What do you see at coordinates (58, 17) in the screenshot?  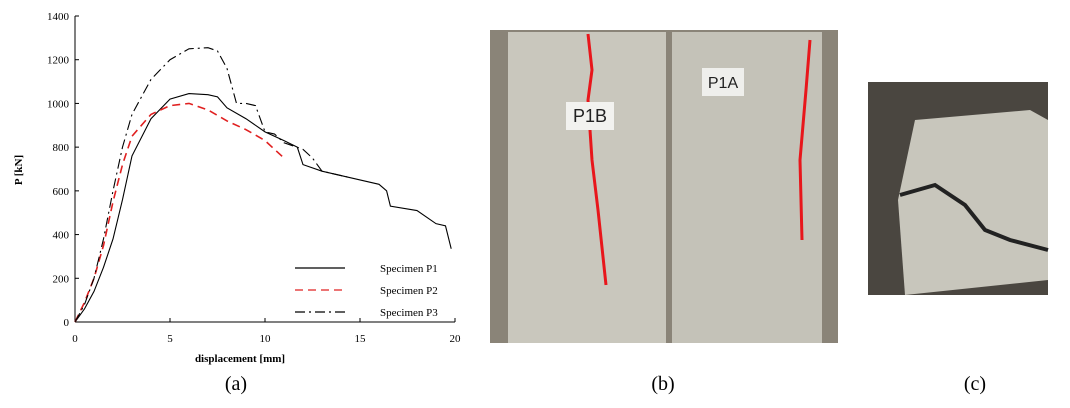 I see `y-tick-label: 1400` at bounding box center [58, 17].